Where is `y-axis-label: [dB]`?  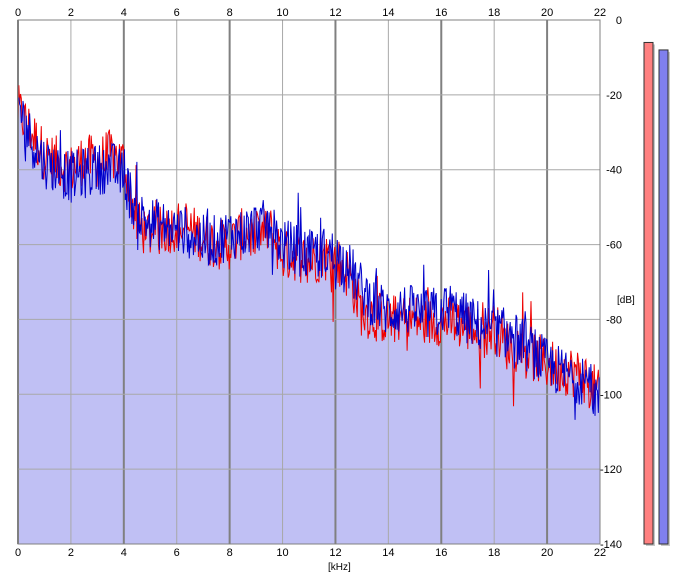
y-axis-label: [dB] is located at coordinates (626, 300).